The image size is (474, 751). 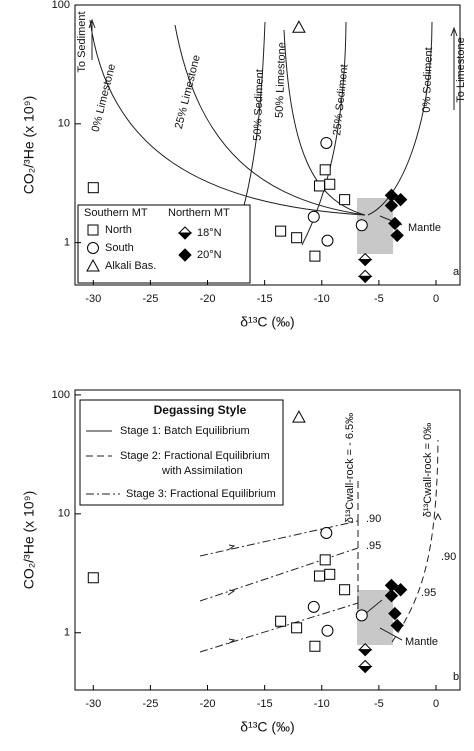 I want to click on annotation: To Limestone, so click(x=461, y=69).